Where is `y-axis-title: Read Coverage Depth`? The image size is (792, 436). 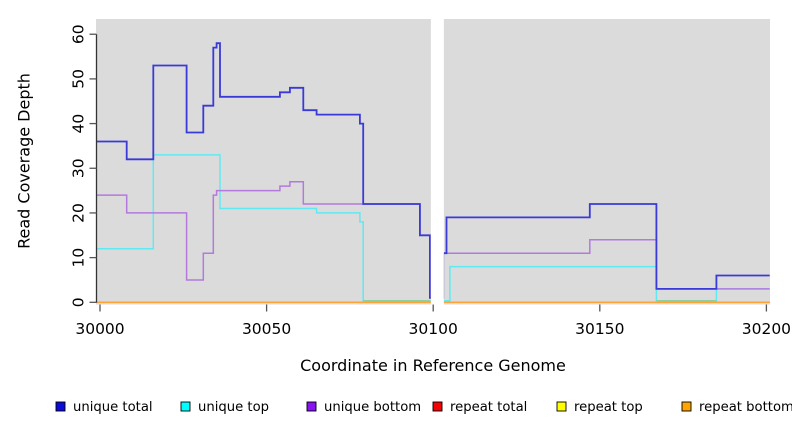
y-axis-title: Read Coverage Depth is located at coordinates (24, 161).